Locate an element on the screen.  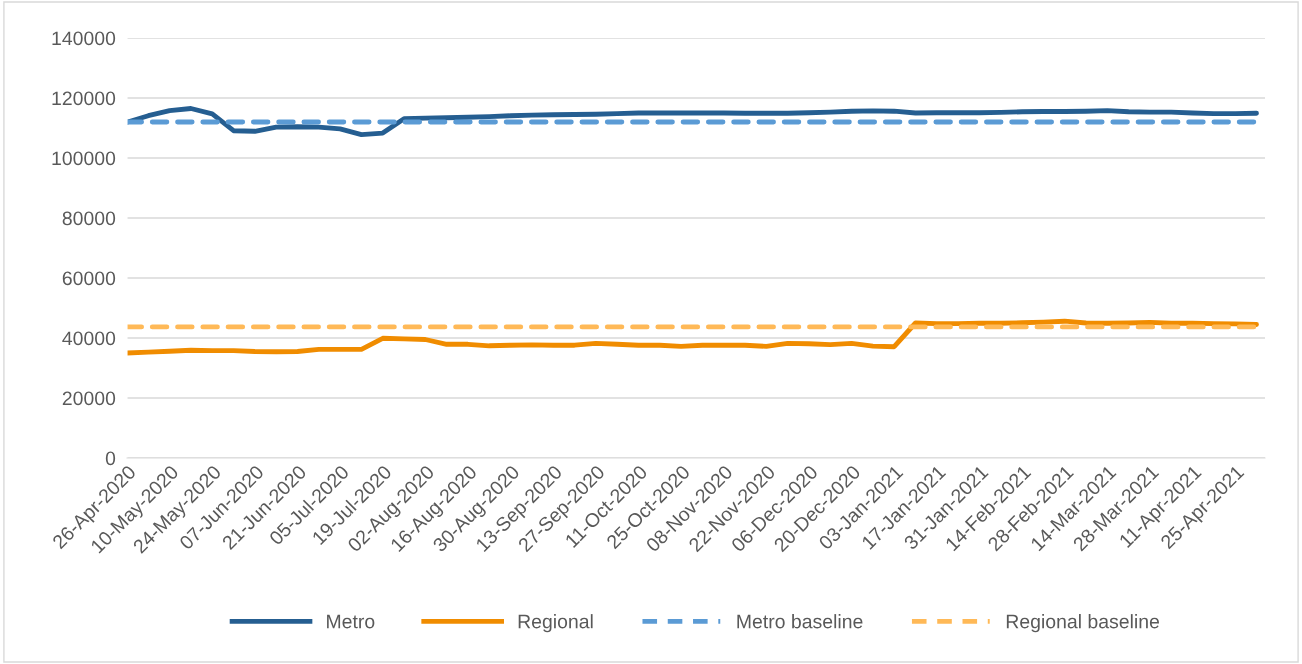
y-tick-label: 60000 is located at coordinates (89, 278).